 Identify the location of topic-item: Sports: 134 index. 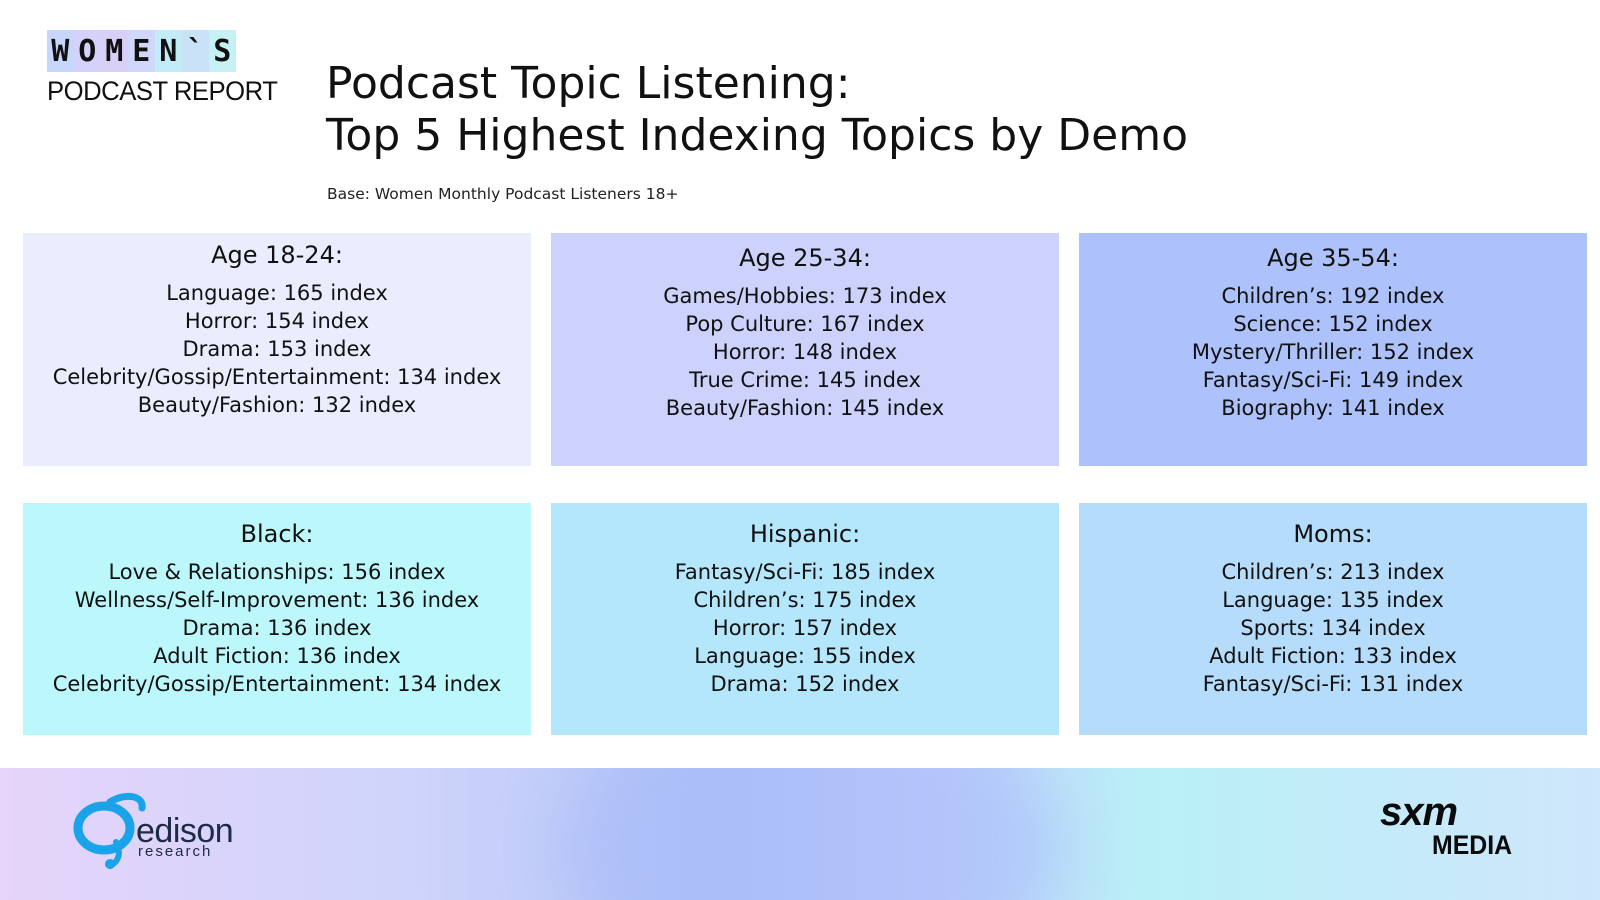
(1333, 628).